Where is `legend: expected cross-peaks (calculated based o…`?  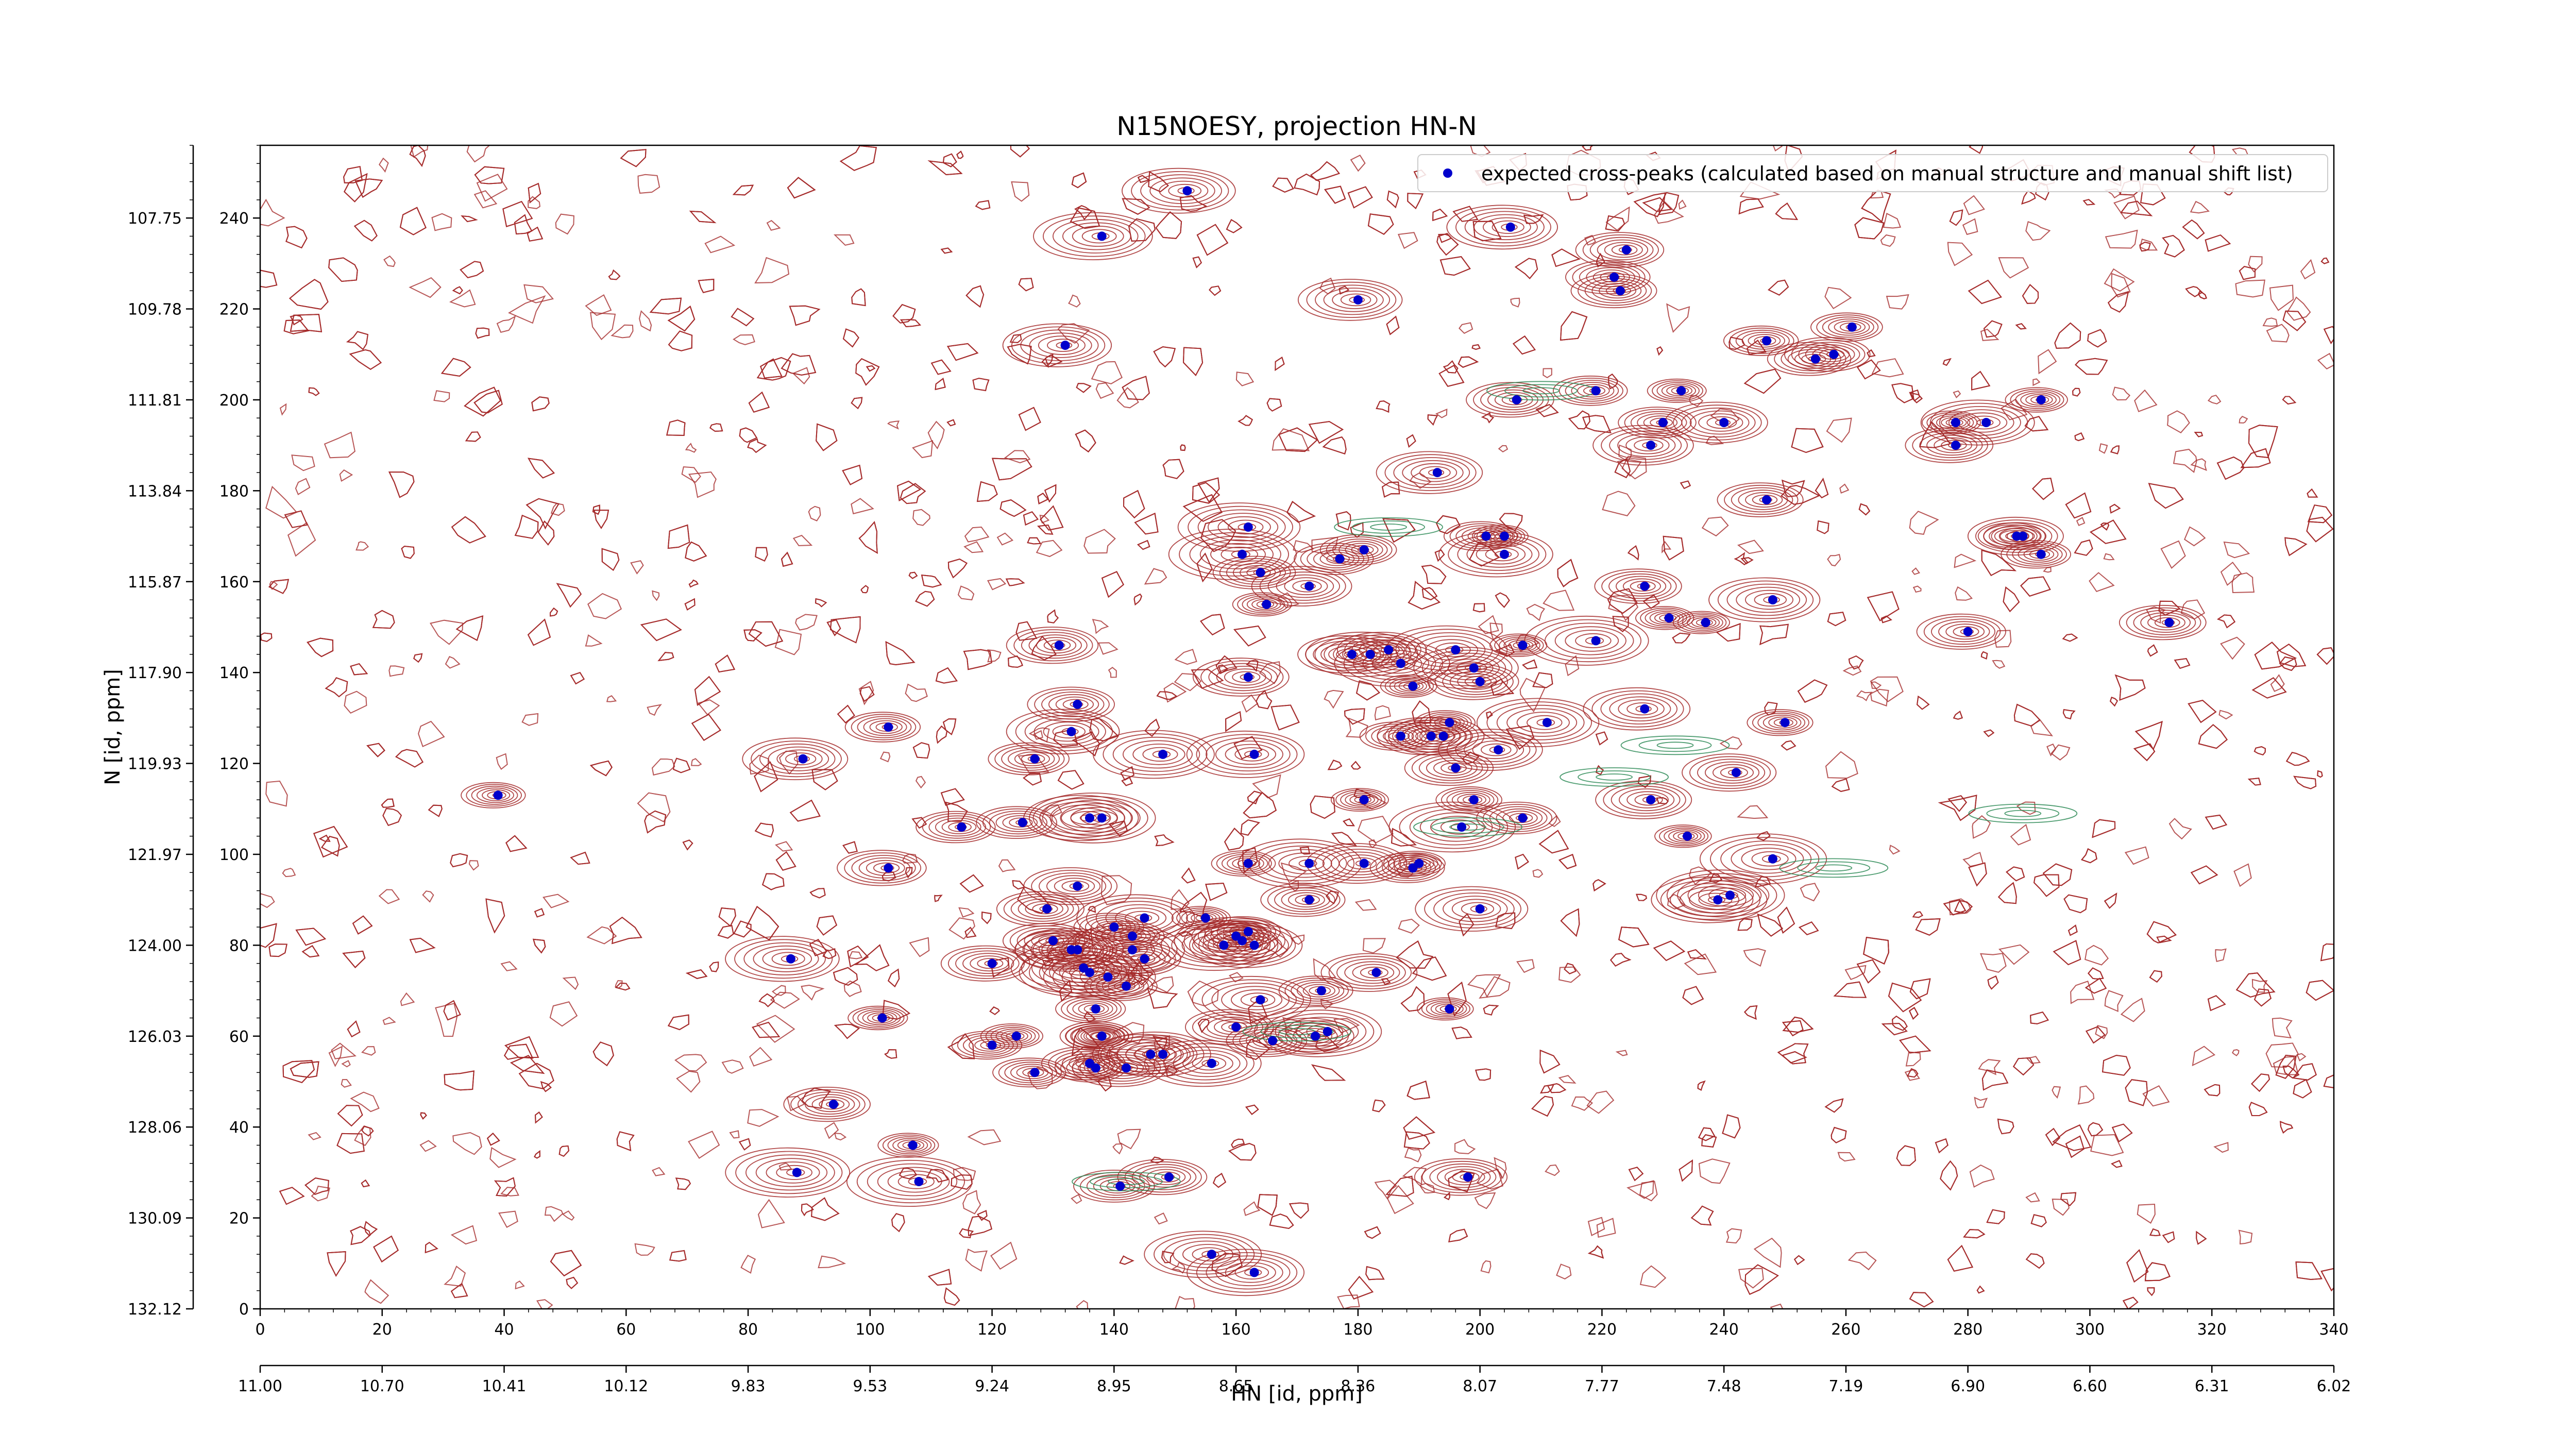
legend: expected cross-peaks (calculated based o… is located at coordinates (1872, 173).